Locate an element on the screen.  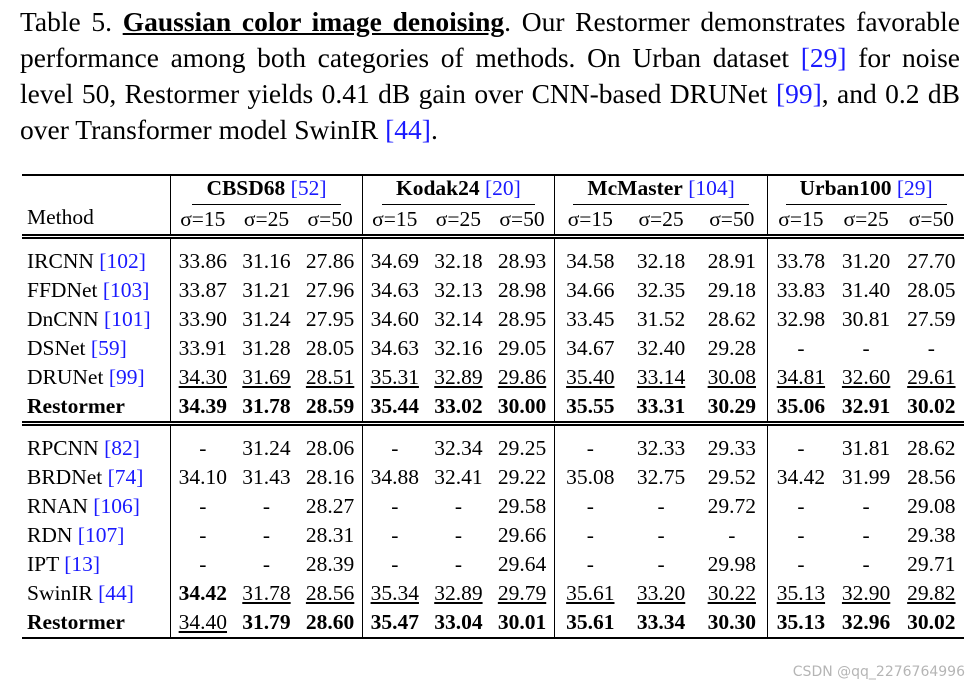
value: 27.95 is located at coordinates (330, 319).